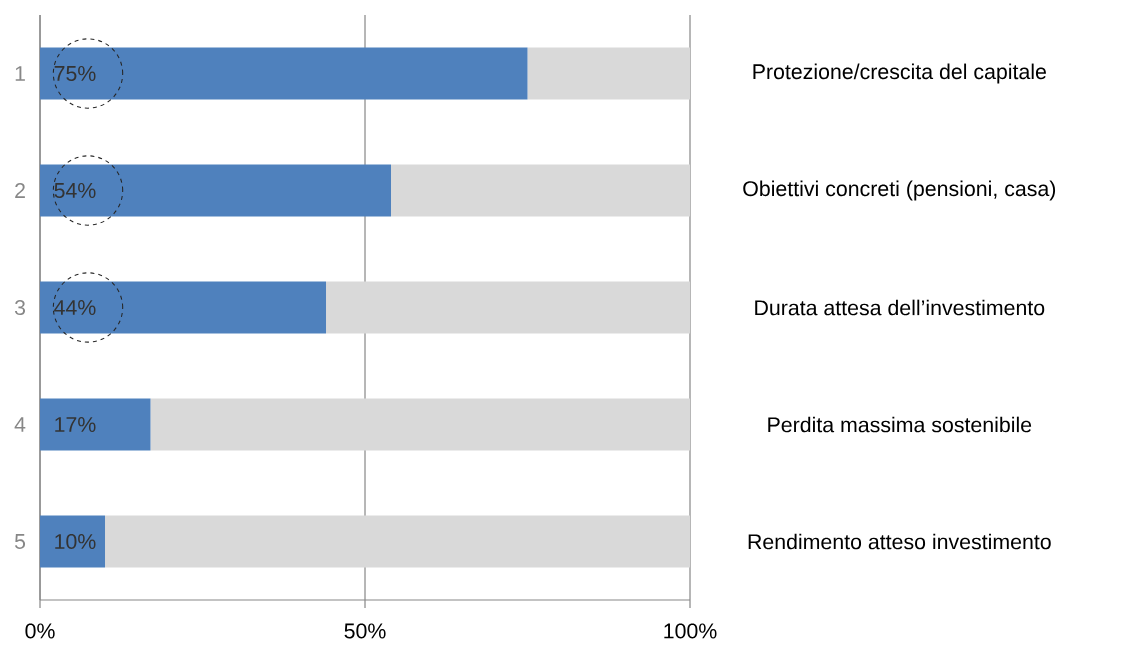 Image resolution: width=1124 pixels, height=645 pixels. What do you see at coordinates (75, 541) in the screenshot?
I see `data-label: 10%` at bounding box center [75, 541].